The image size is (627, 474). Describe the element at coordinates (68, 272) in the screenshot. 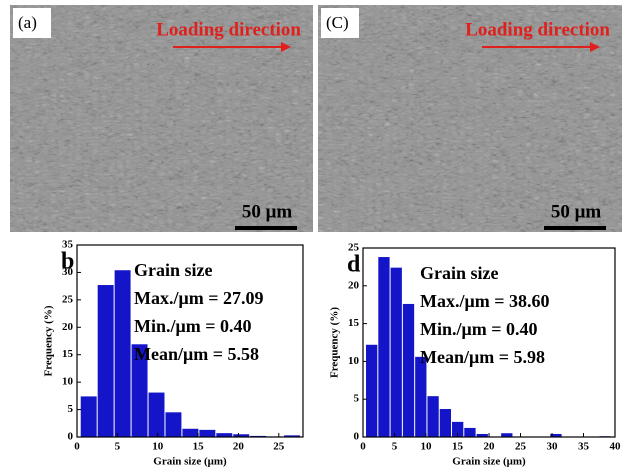

I see `y-tick-label: 30` at that location.